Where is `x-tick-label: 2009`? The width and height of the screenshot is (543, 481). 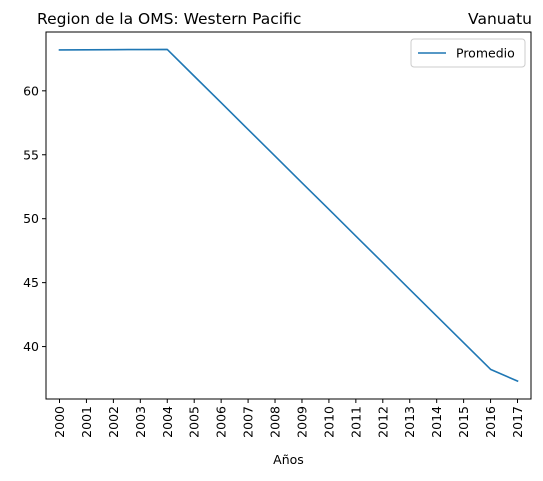
x-tick-label: 2009 is located at coordinates (301, 422).